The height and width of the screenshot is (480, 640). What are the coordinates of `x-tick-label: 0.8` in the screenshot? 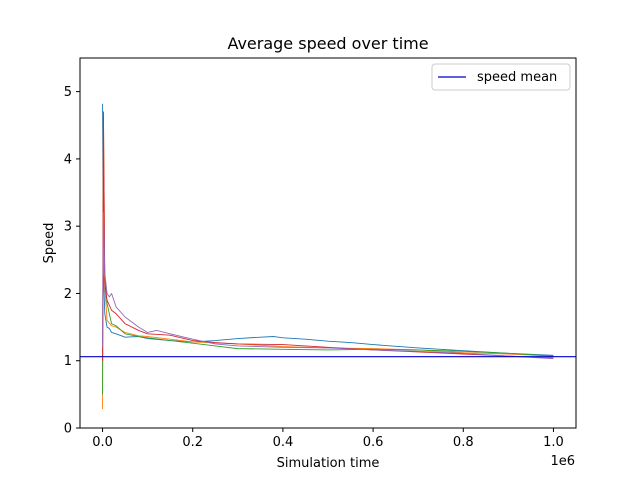 It's located at (463, 442).